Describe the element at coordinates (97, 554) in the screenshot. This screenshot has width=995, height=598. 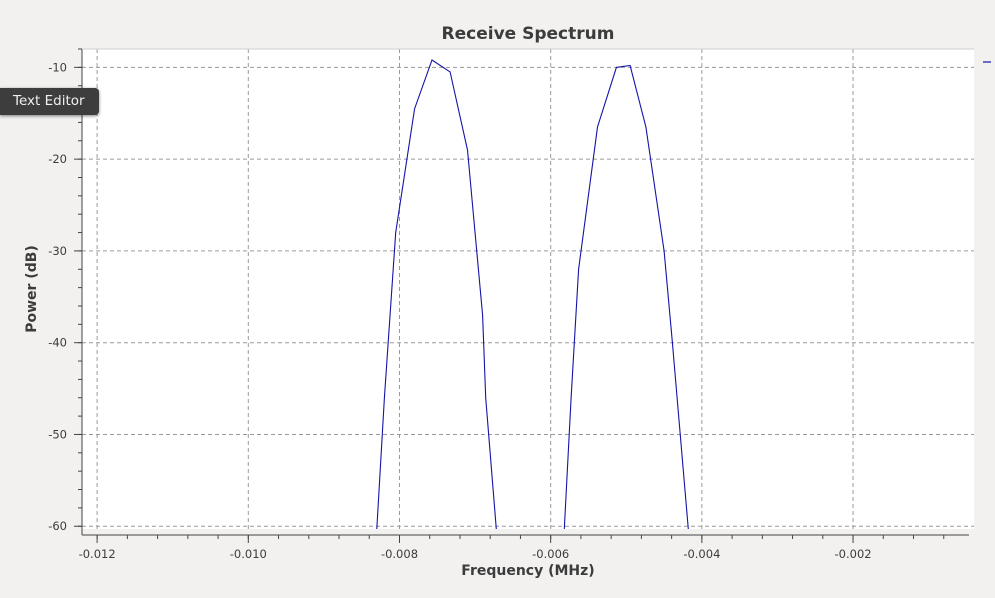
I see `x-tick-label: -0.012` at that location.